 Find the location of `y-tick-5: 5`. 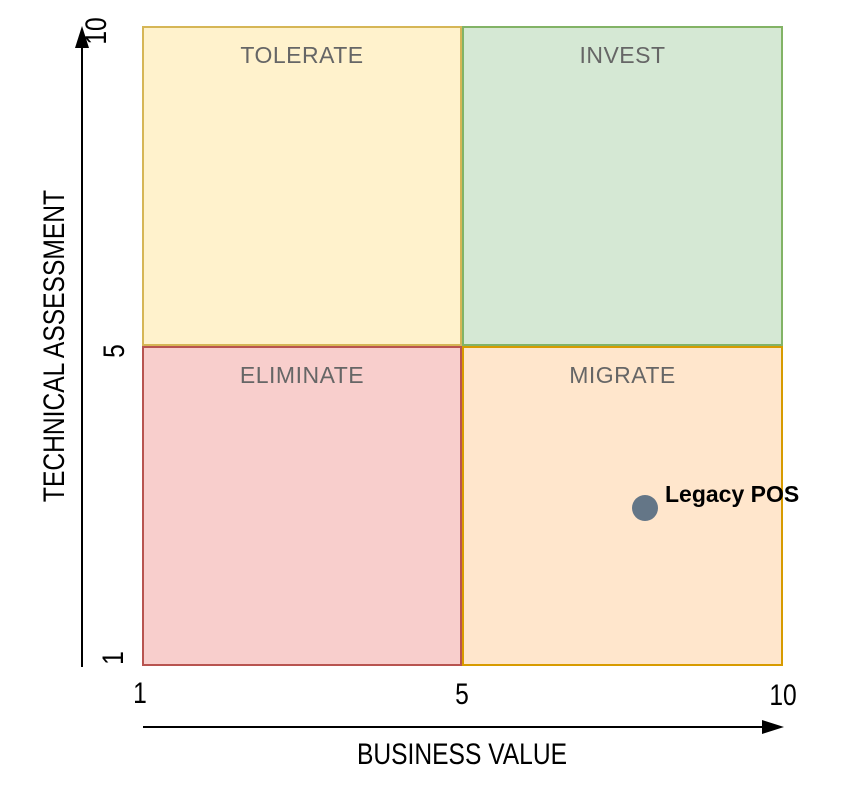

y-tick-5: 5 is located at coordinates (114, 351).